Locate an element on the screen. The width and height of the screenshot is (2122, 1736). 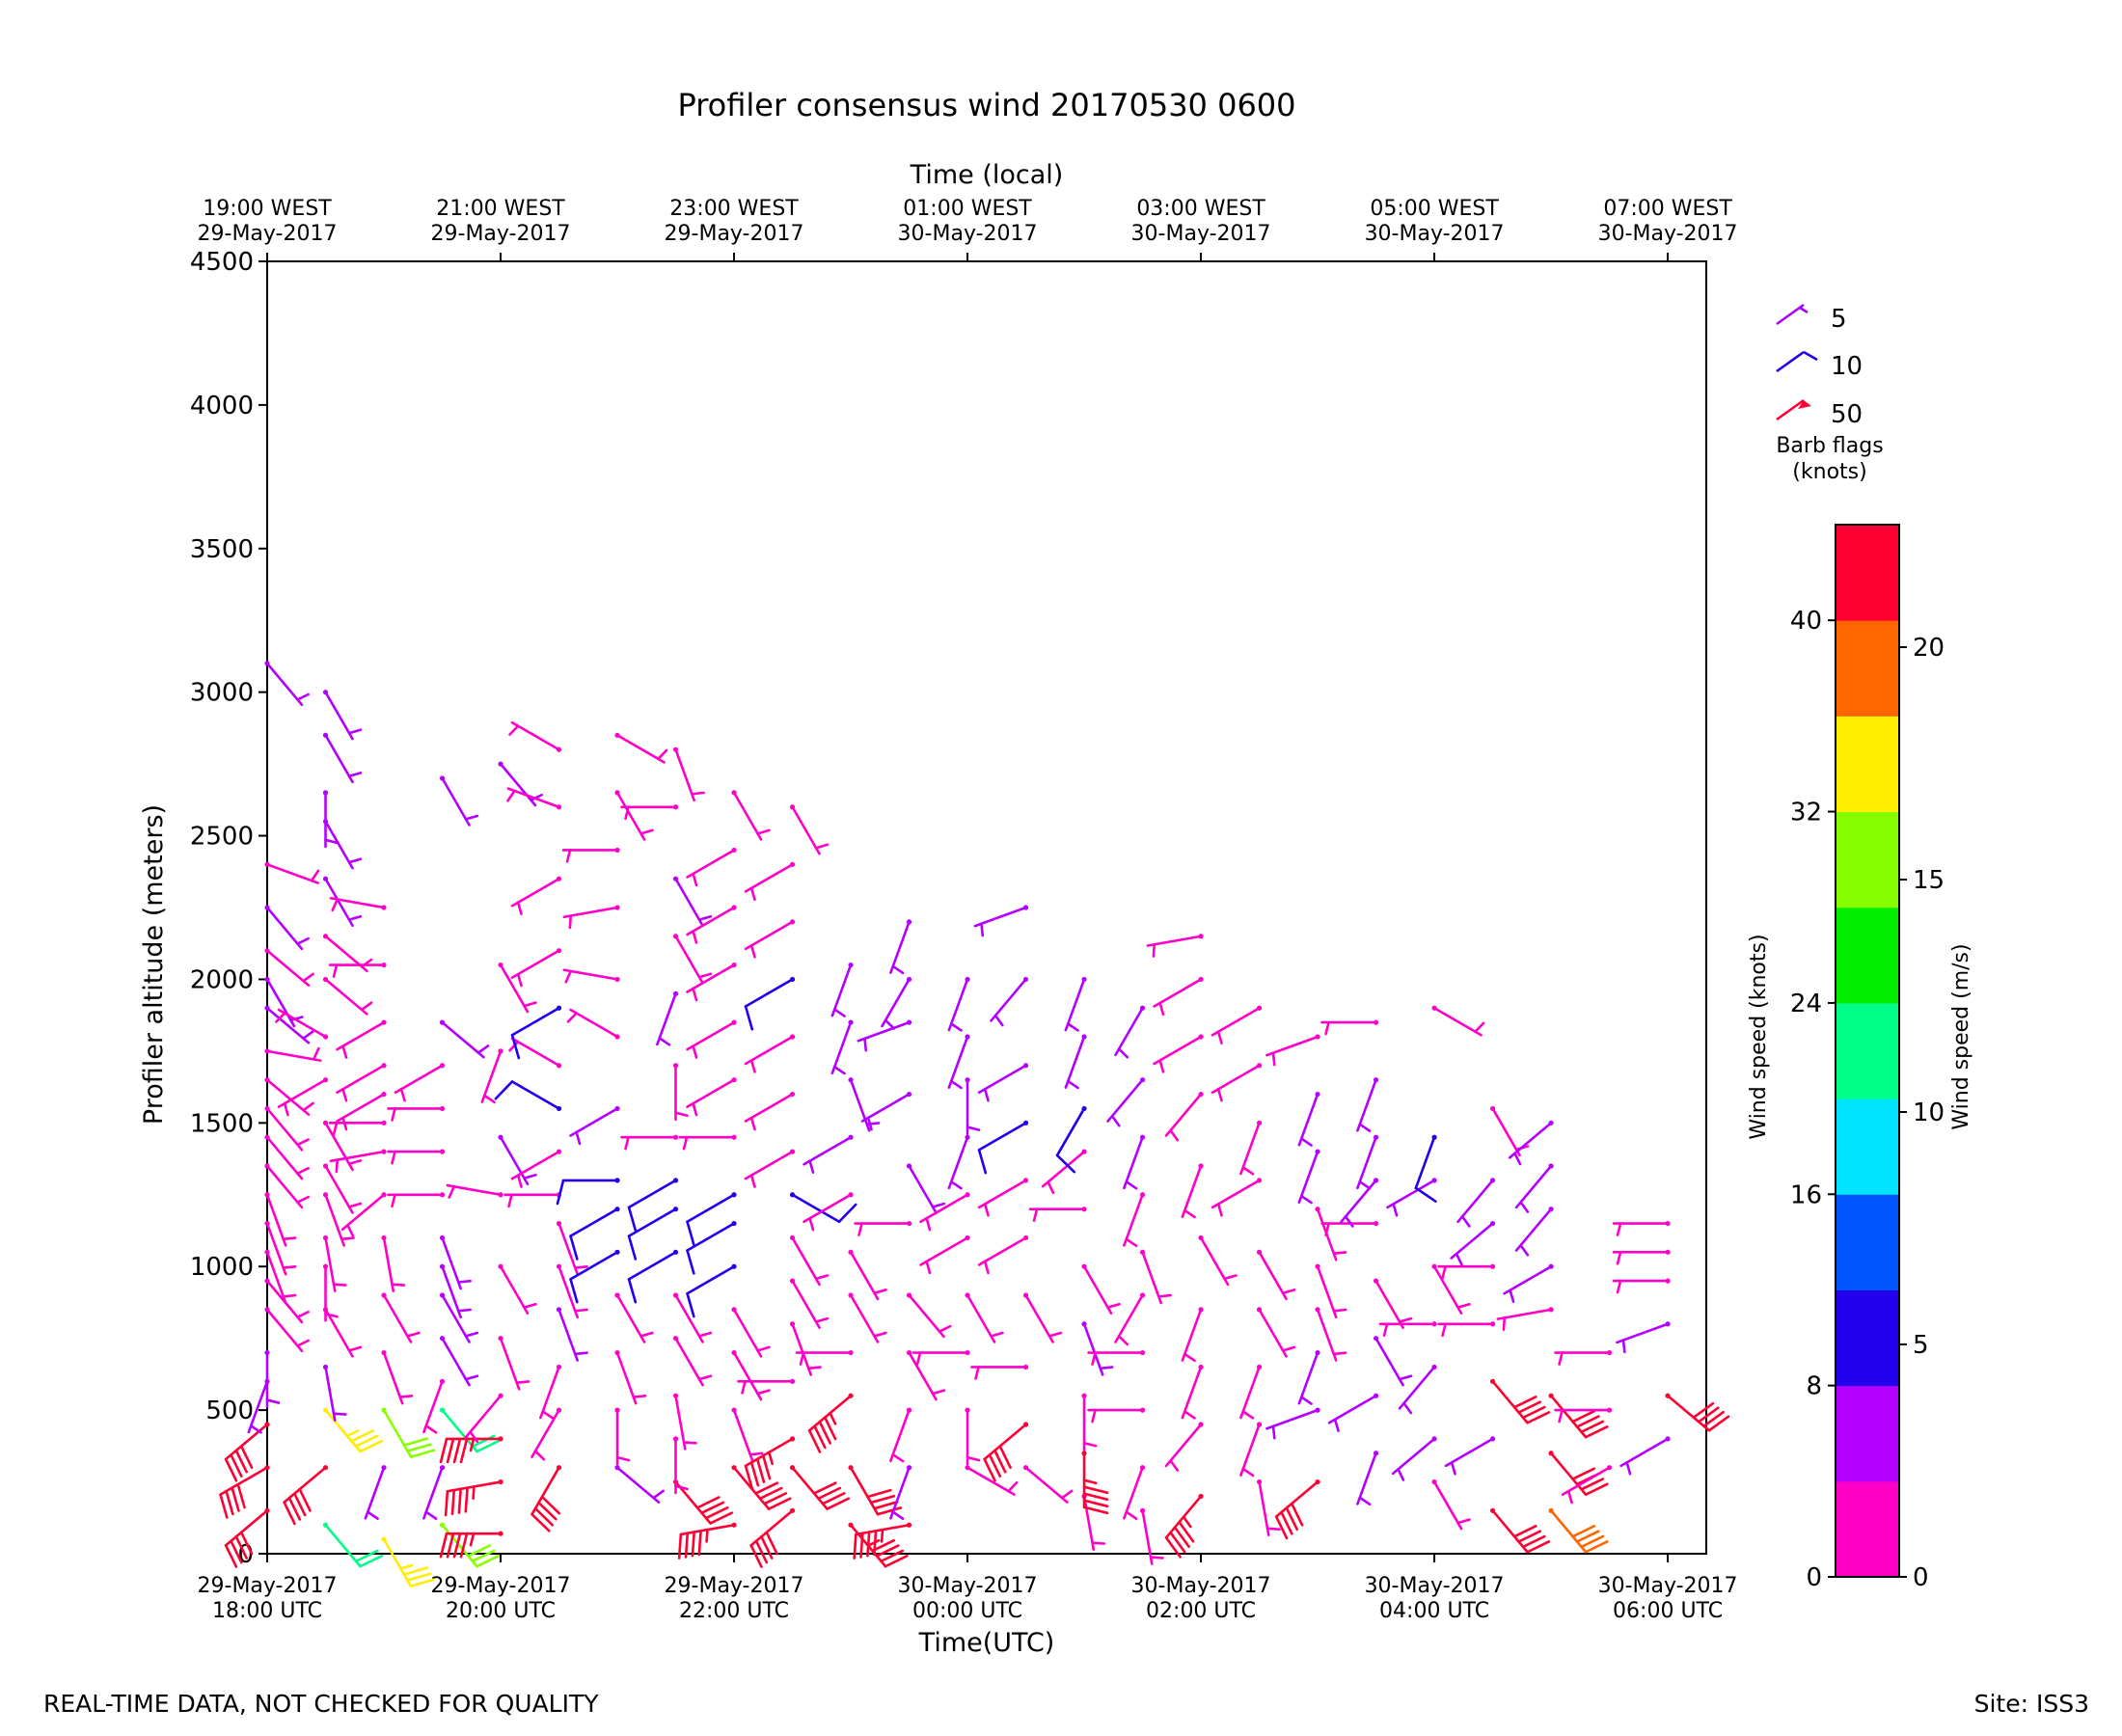
y-tick-label: 2000 is located at coordinates (222, 980).